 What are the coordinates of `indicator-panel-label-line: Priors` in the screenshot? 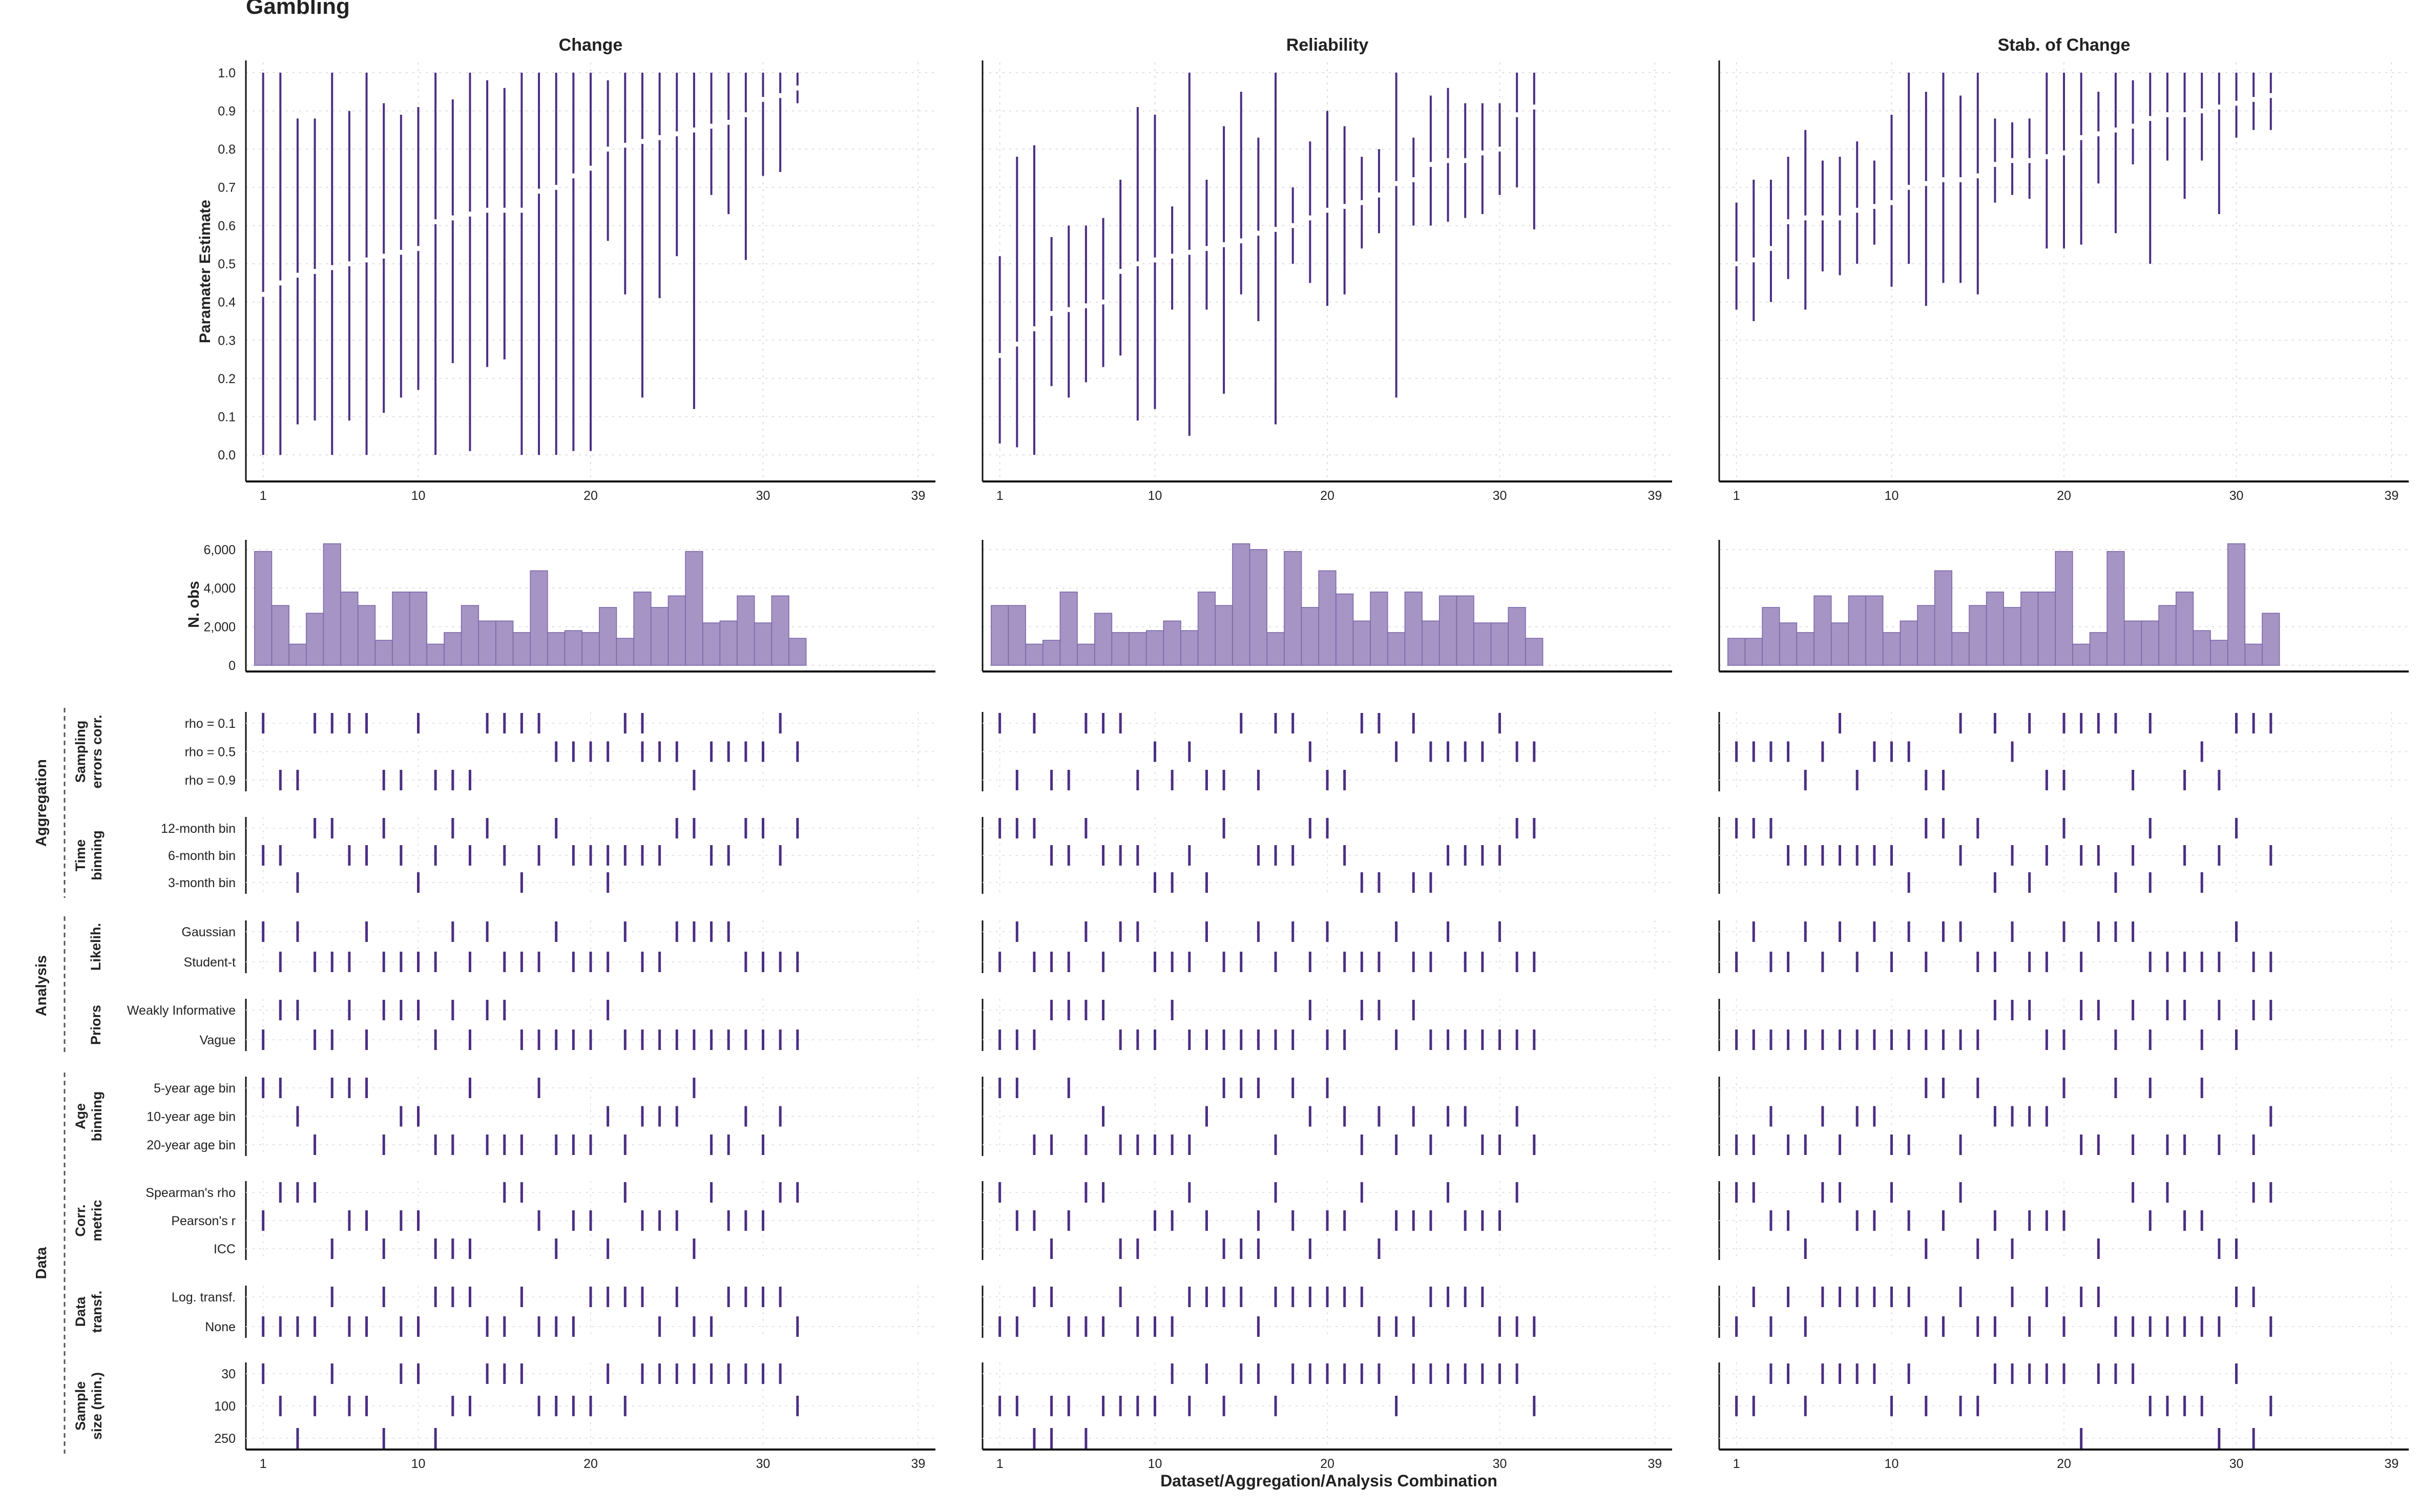 It's located at (95, 1025).